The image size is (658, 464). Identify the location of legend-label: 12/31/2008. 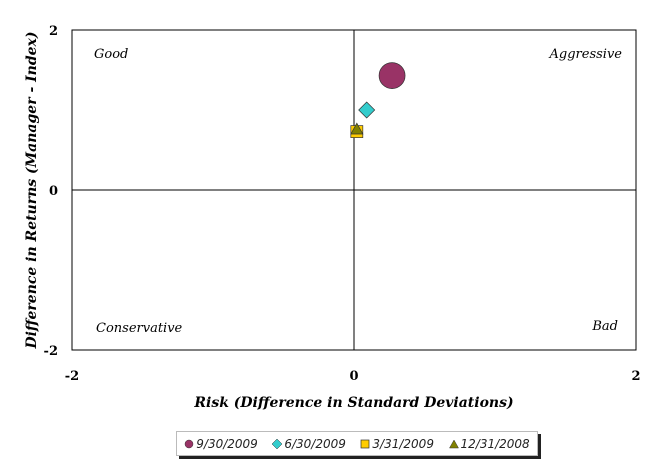
(495, 443).